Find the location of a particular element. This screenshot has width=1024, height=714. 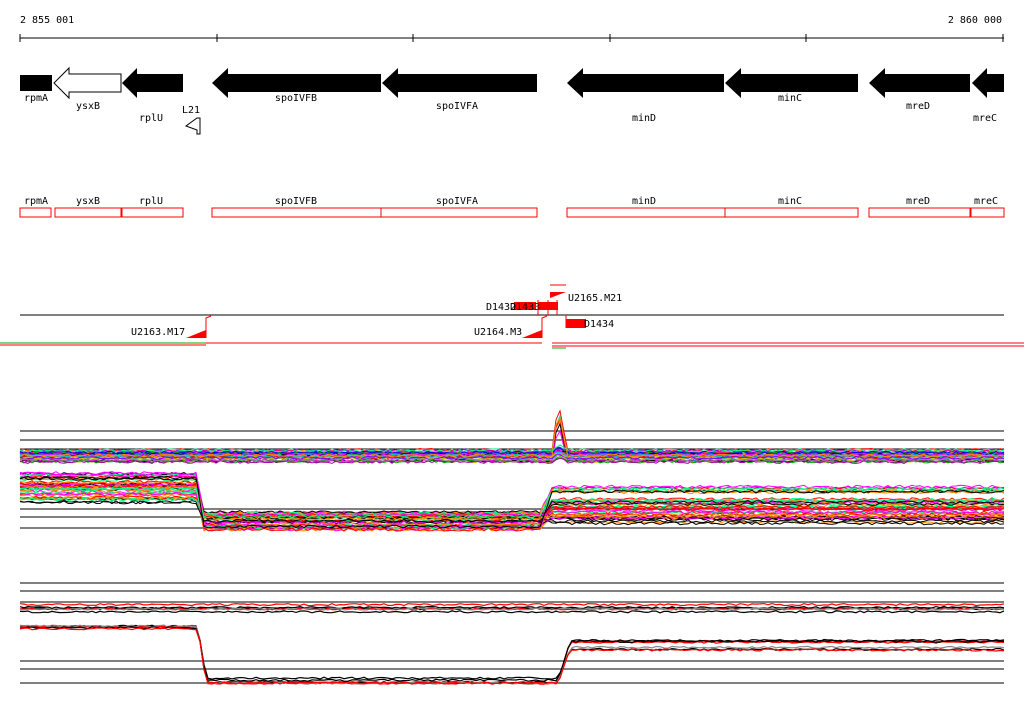

gene-L21: L21 is located at coordinates (191, 120).